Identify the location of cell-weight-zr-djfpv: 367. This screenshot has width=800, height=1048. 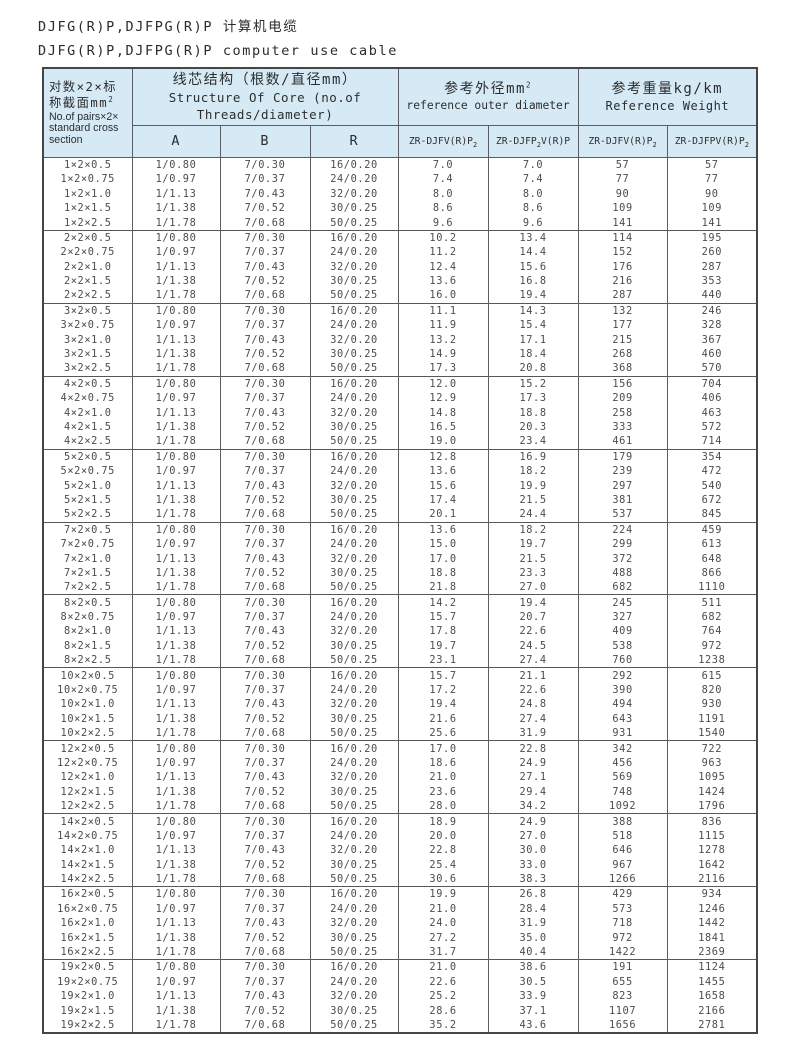
(712, 339).